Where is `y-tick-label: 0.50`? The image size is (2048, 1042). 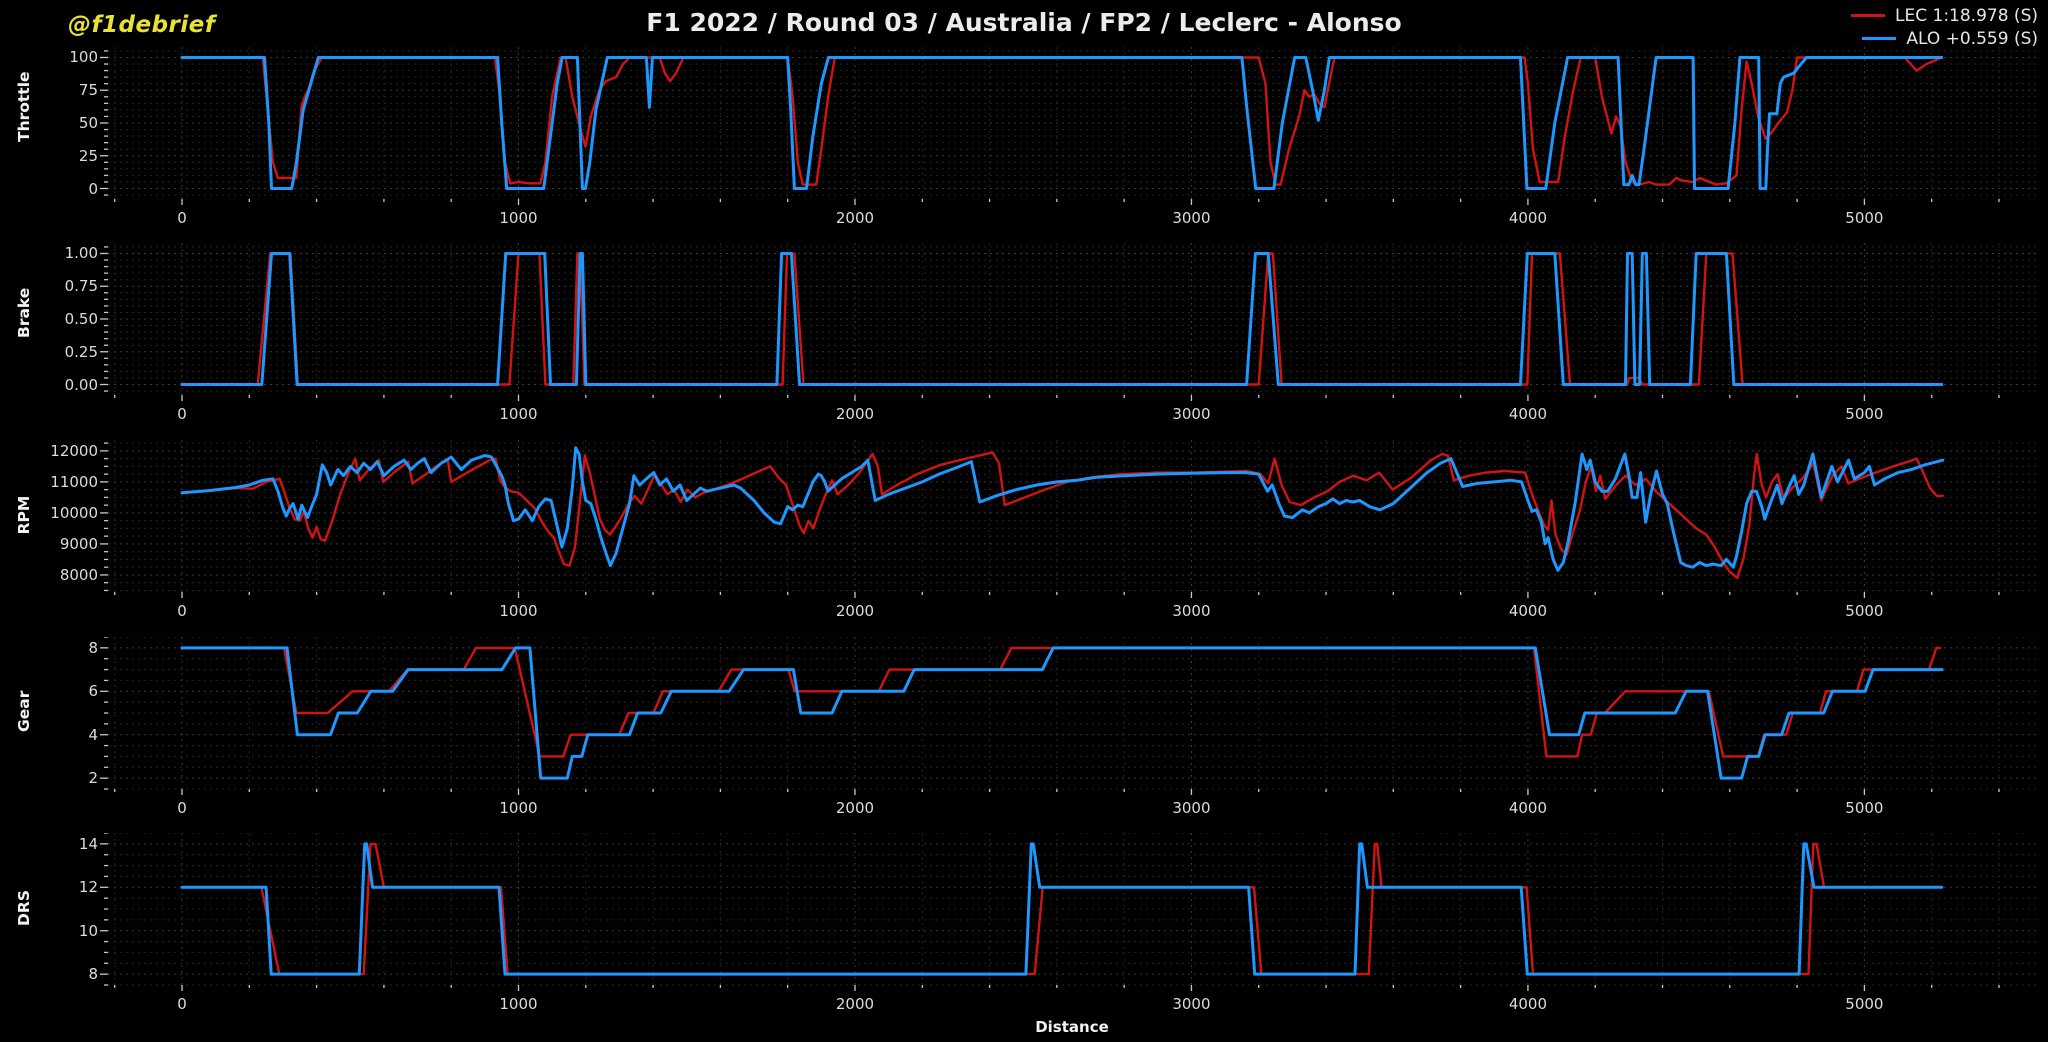 y-tick-label: 0.50 is located at coordinates (81, 319).